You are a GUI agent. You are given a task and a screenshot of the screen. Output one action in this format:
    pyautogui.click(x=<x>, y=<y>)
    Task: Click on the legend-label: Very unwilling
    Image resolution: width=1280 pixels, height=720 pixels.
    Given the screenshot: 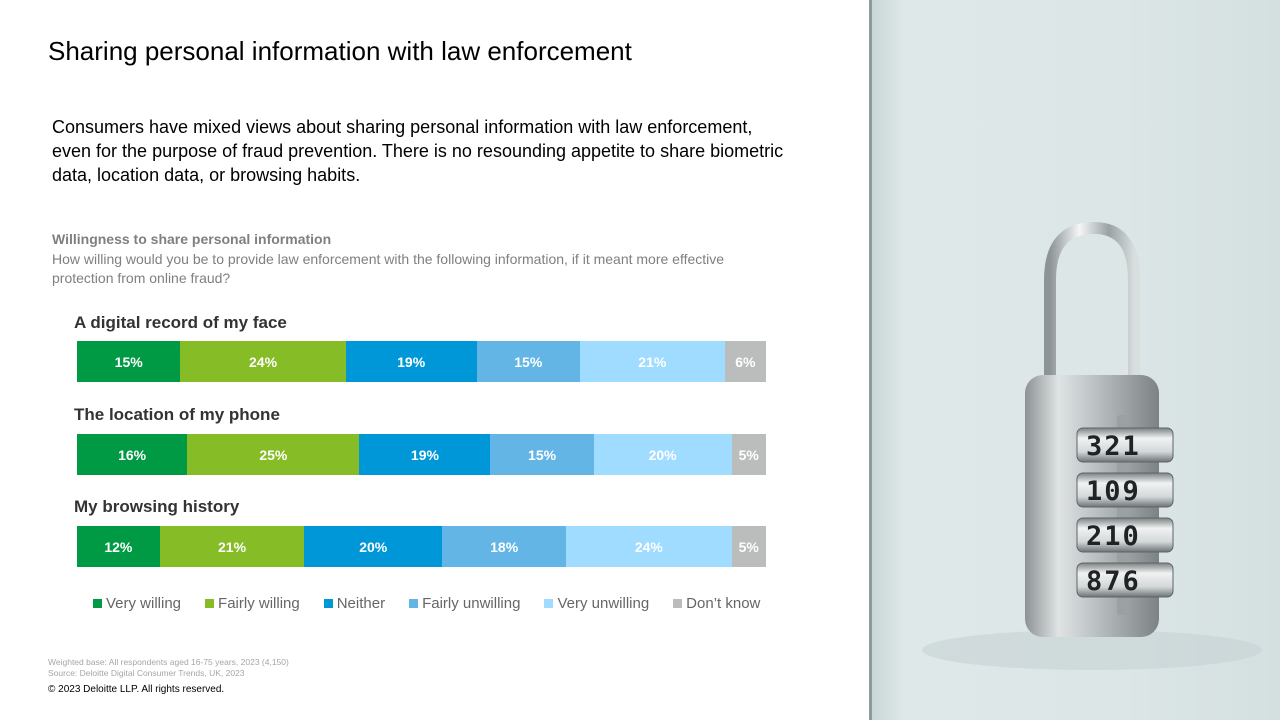 What is the action you would take?
    pyautogui.click(x=603, y=603)
    